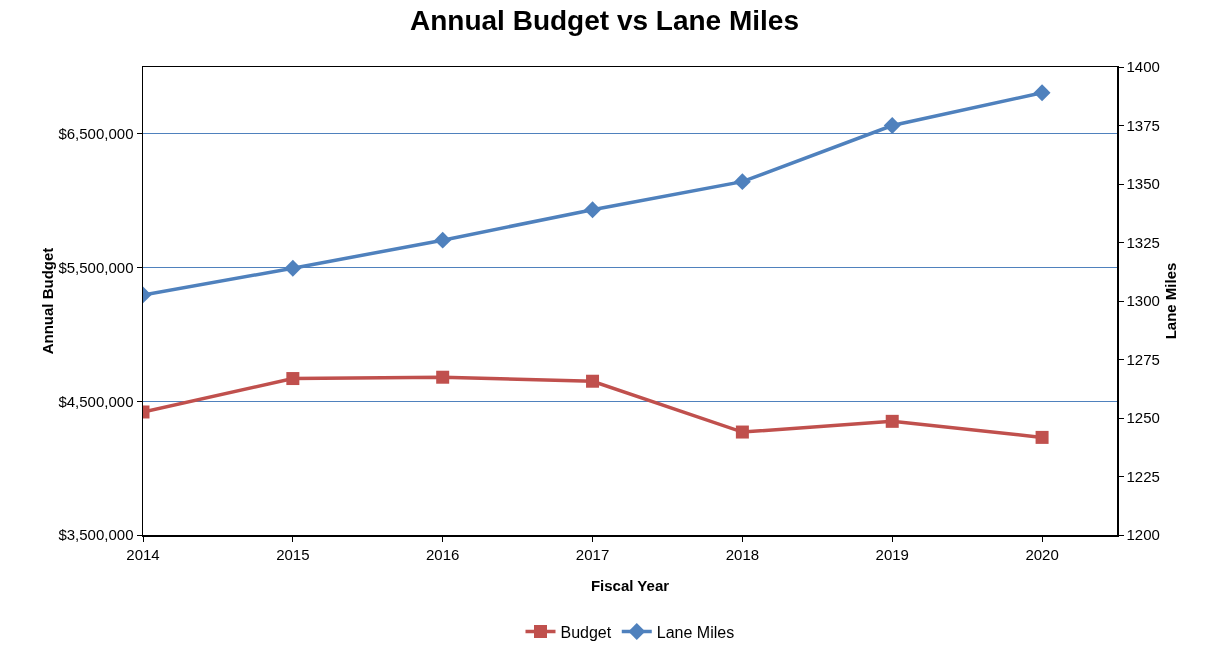 This screenshot has width=1209, height=660. I want to click on chart-title: Annual Budget vs Lane Miles, so click(604, 20).